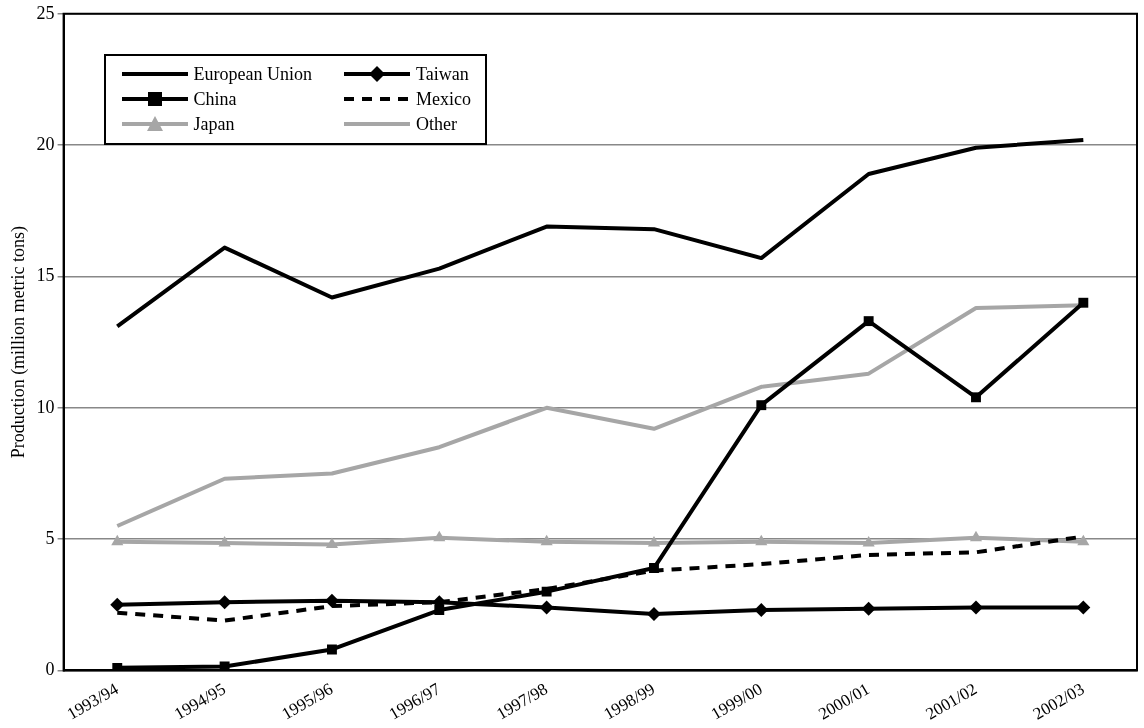  What do you see at coordinates (444, 99) in the screenshot?
I see `legend-label: Mexico` at bounding box center [444, 99].